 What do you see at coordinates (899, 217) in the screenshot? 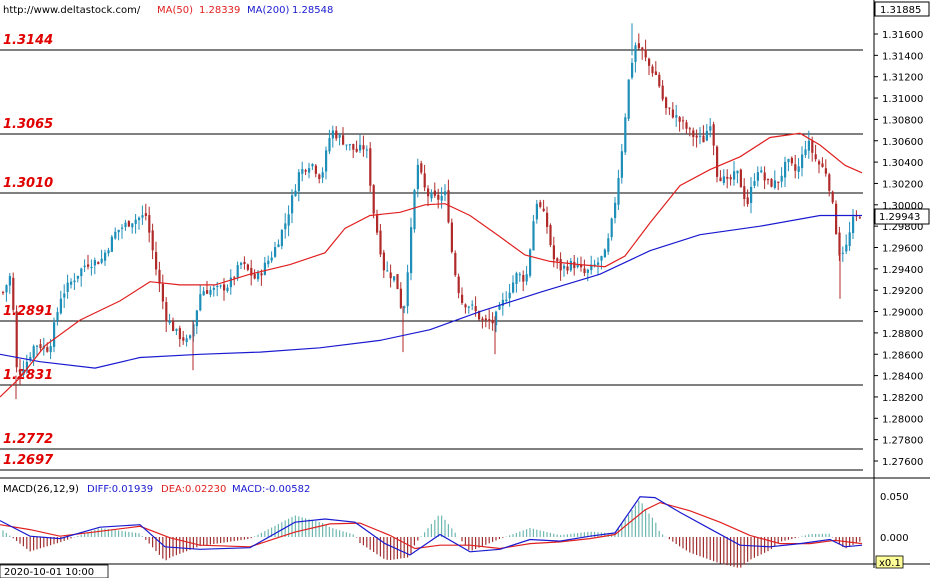
I see `current-price-label: 1.29943` at bounding box center [899, 217].